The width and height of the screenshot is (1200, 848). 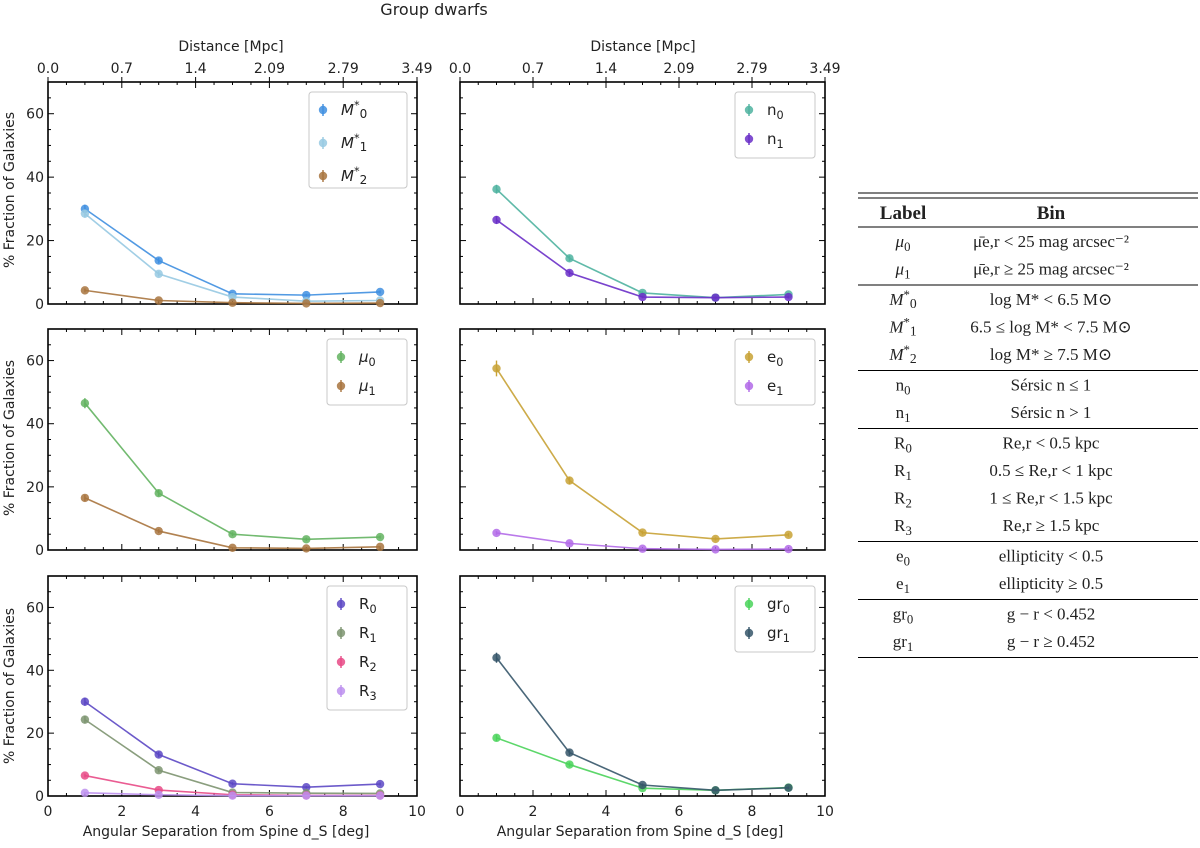 I want to click on table-cell-bin: log M* < 6.5 M⊙, so click(x=1051, y=299).